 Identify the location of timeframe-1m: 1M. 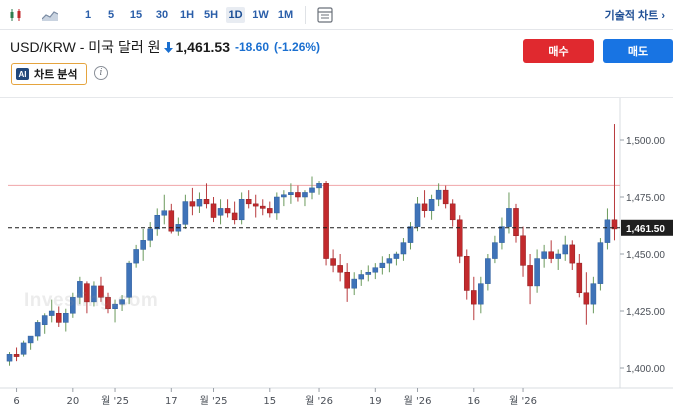
(285, 15).